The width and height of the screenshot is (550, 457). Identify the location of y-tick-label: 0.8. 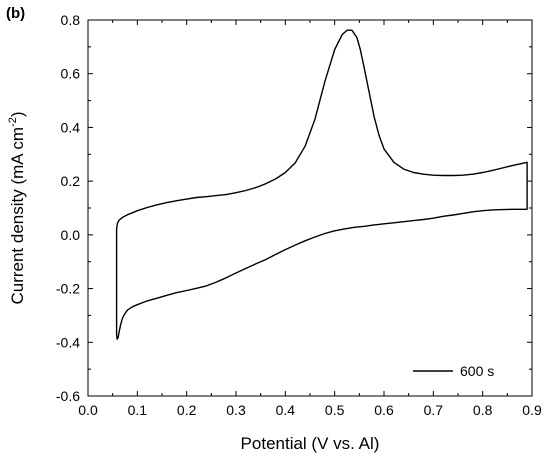
(71, 20).